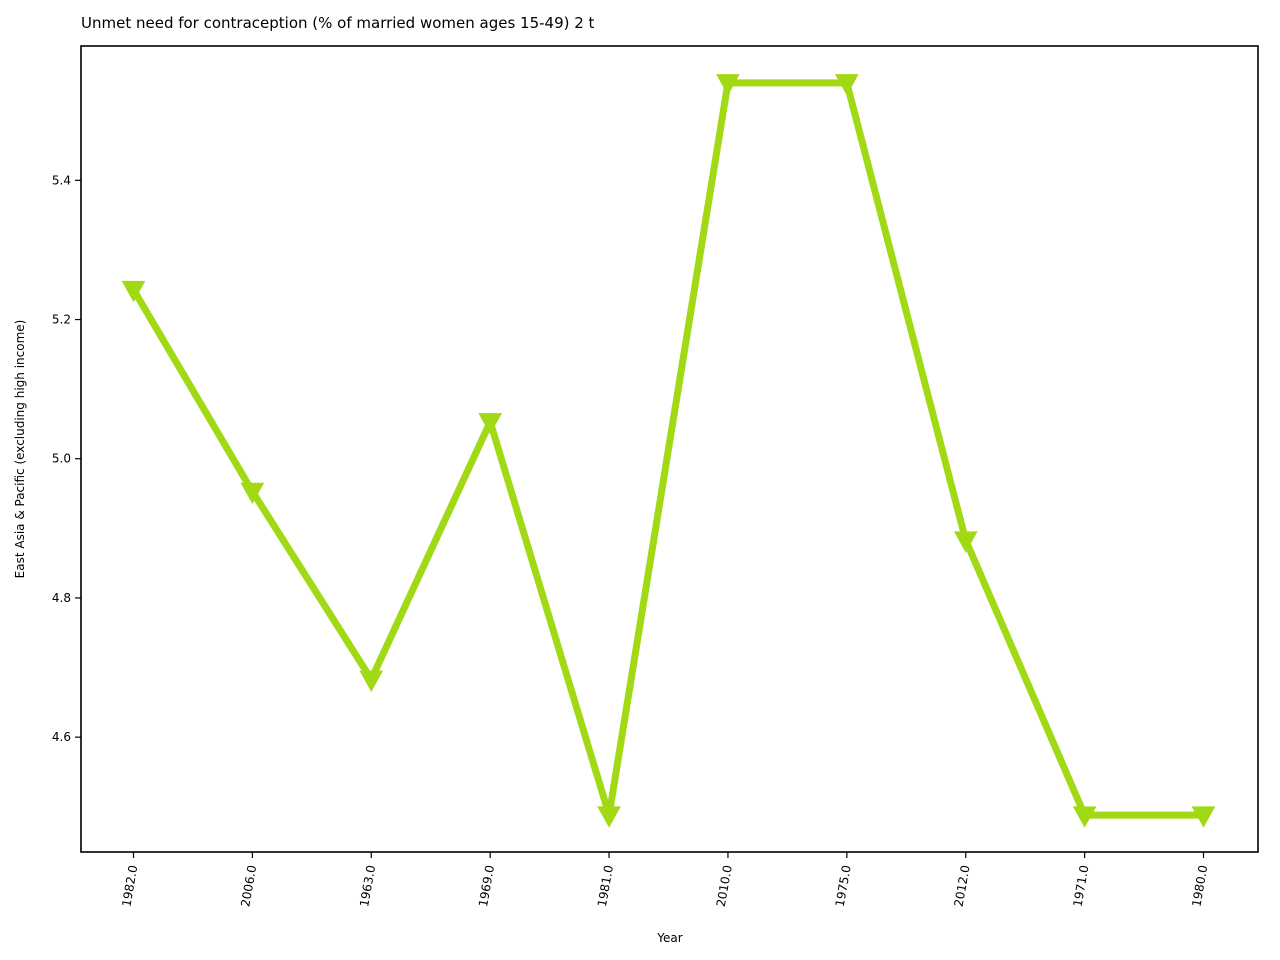  I want to click on x-axis-label: Year, so click(669, 938).